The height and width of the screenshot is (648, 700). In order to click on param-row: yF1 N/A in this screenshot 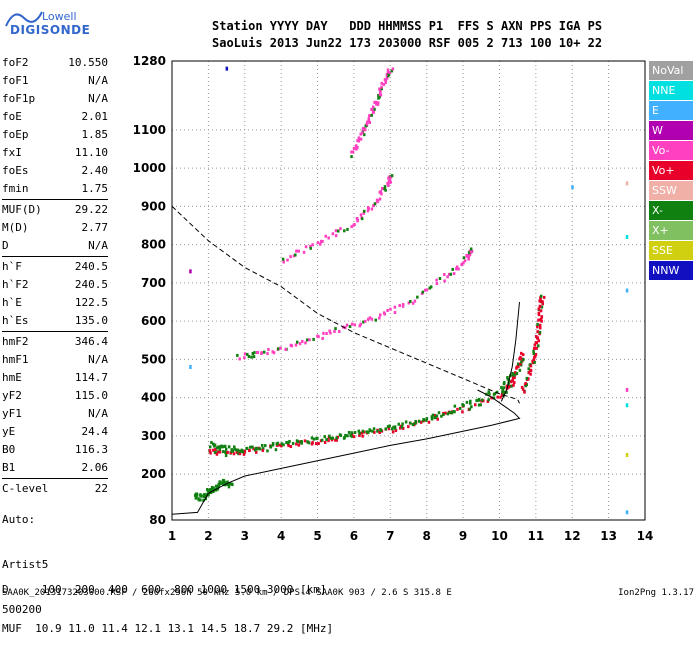, I will do `click(55, 414)`.